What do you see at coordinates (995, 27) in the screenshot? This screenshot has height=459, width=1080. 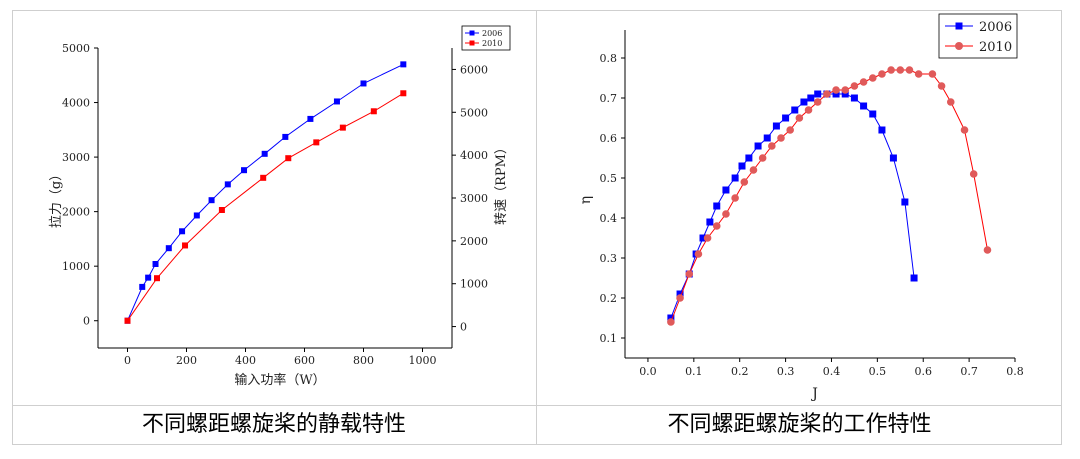 I see `legend-label-2006: 2006` at bounding box center [995, 27].